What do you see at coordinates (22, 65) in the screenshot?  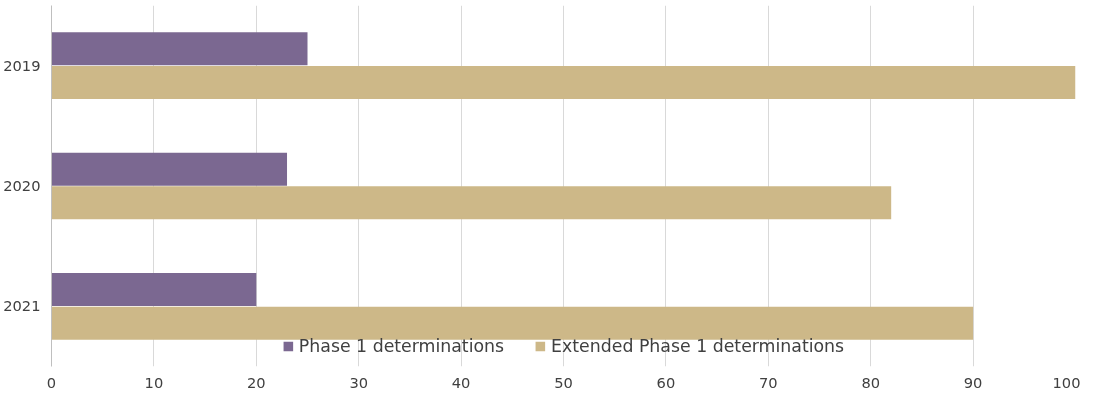 I see `y-tick-label: 2019` at bounding box center [22, 65].